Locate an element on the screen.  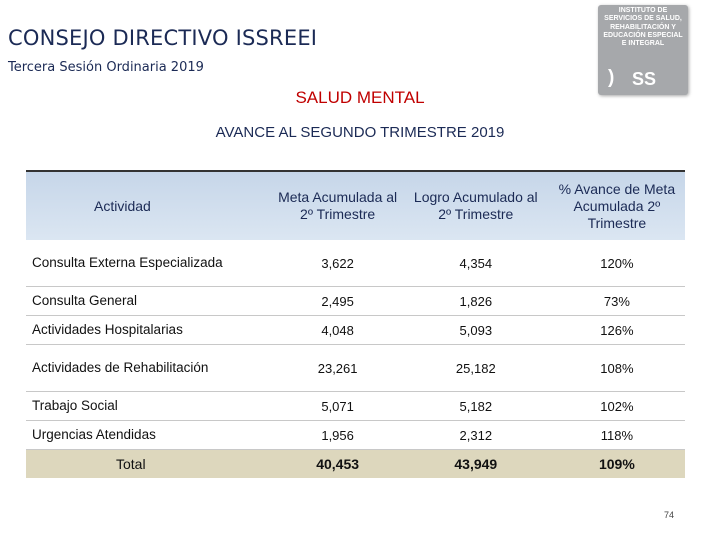
section-subtitle: AVANCE AL SEGUNDO TRIMESTRE 2019 is located at coordinates (360, 132).